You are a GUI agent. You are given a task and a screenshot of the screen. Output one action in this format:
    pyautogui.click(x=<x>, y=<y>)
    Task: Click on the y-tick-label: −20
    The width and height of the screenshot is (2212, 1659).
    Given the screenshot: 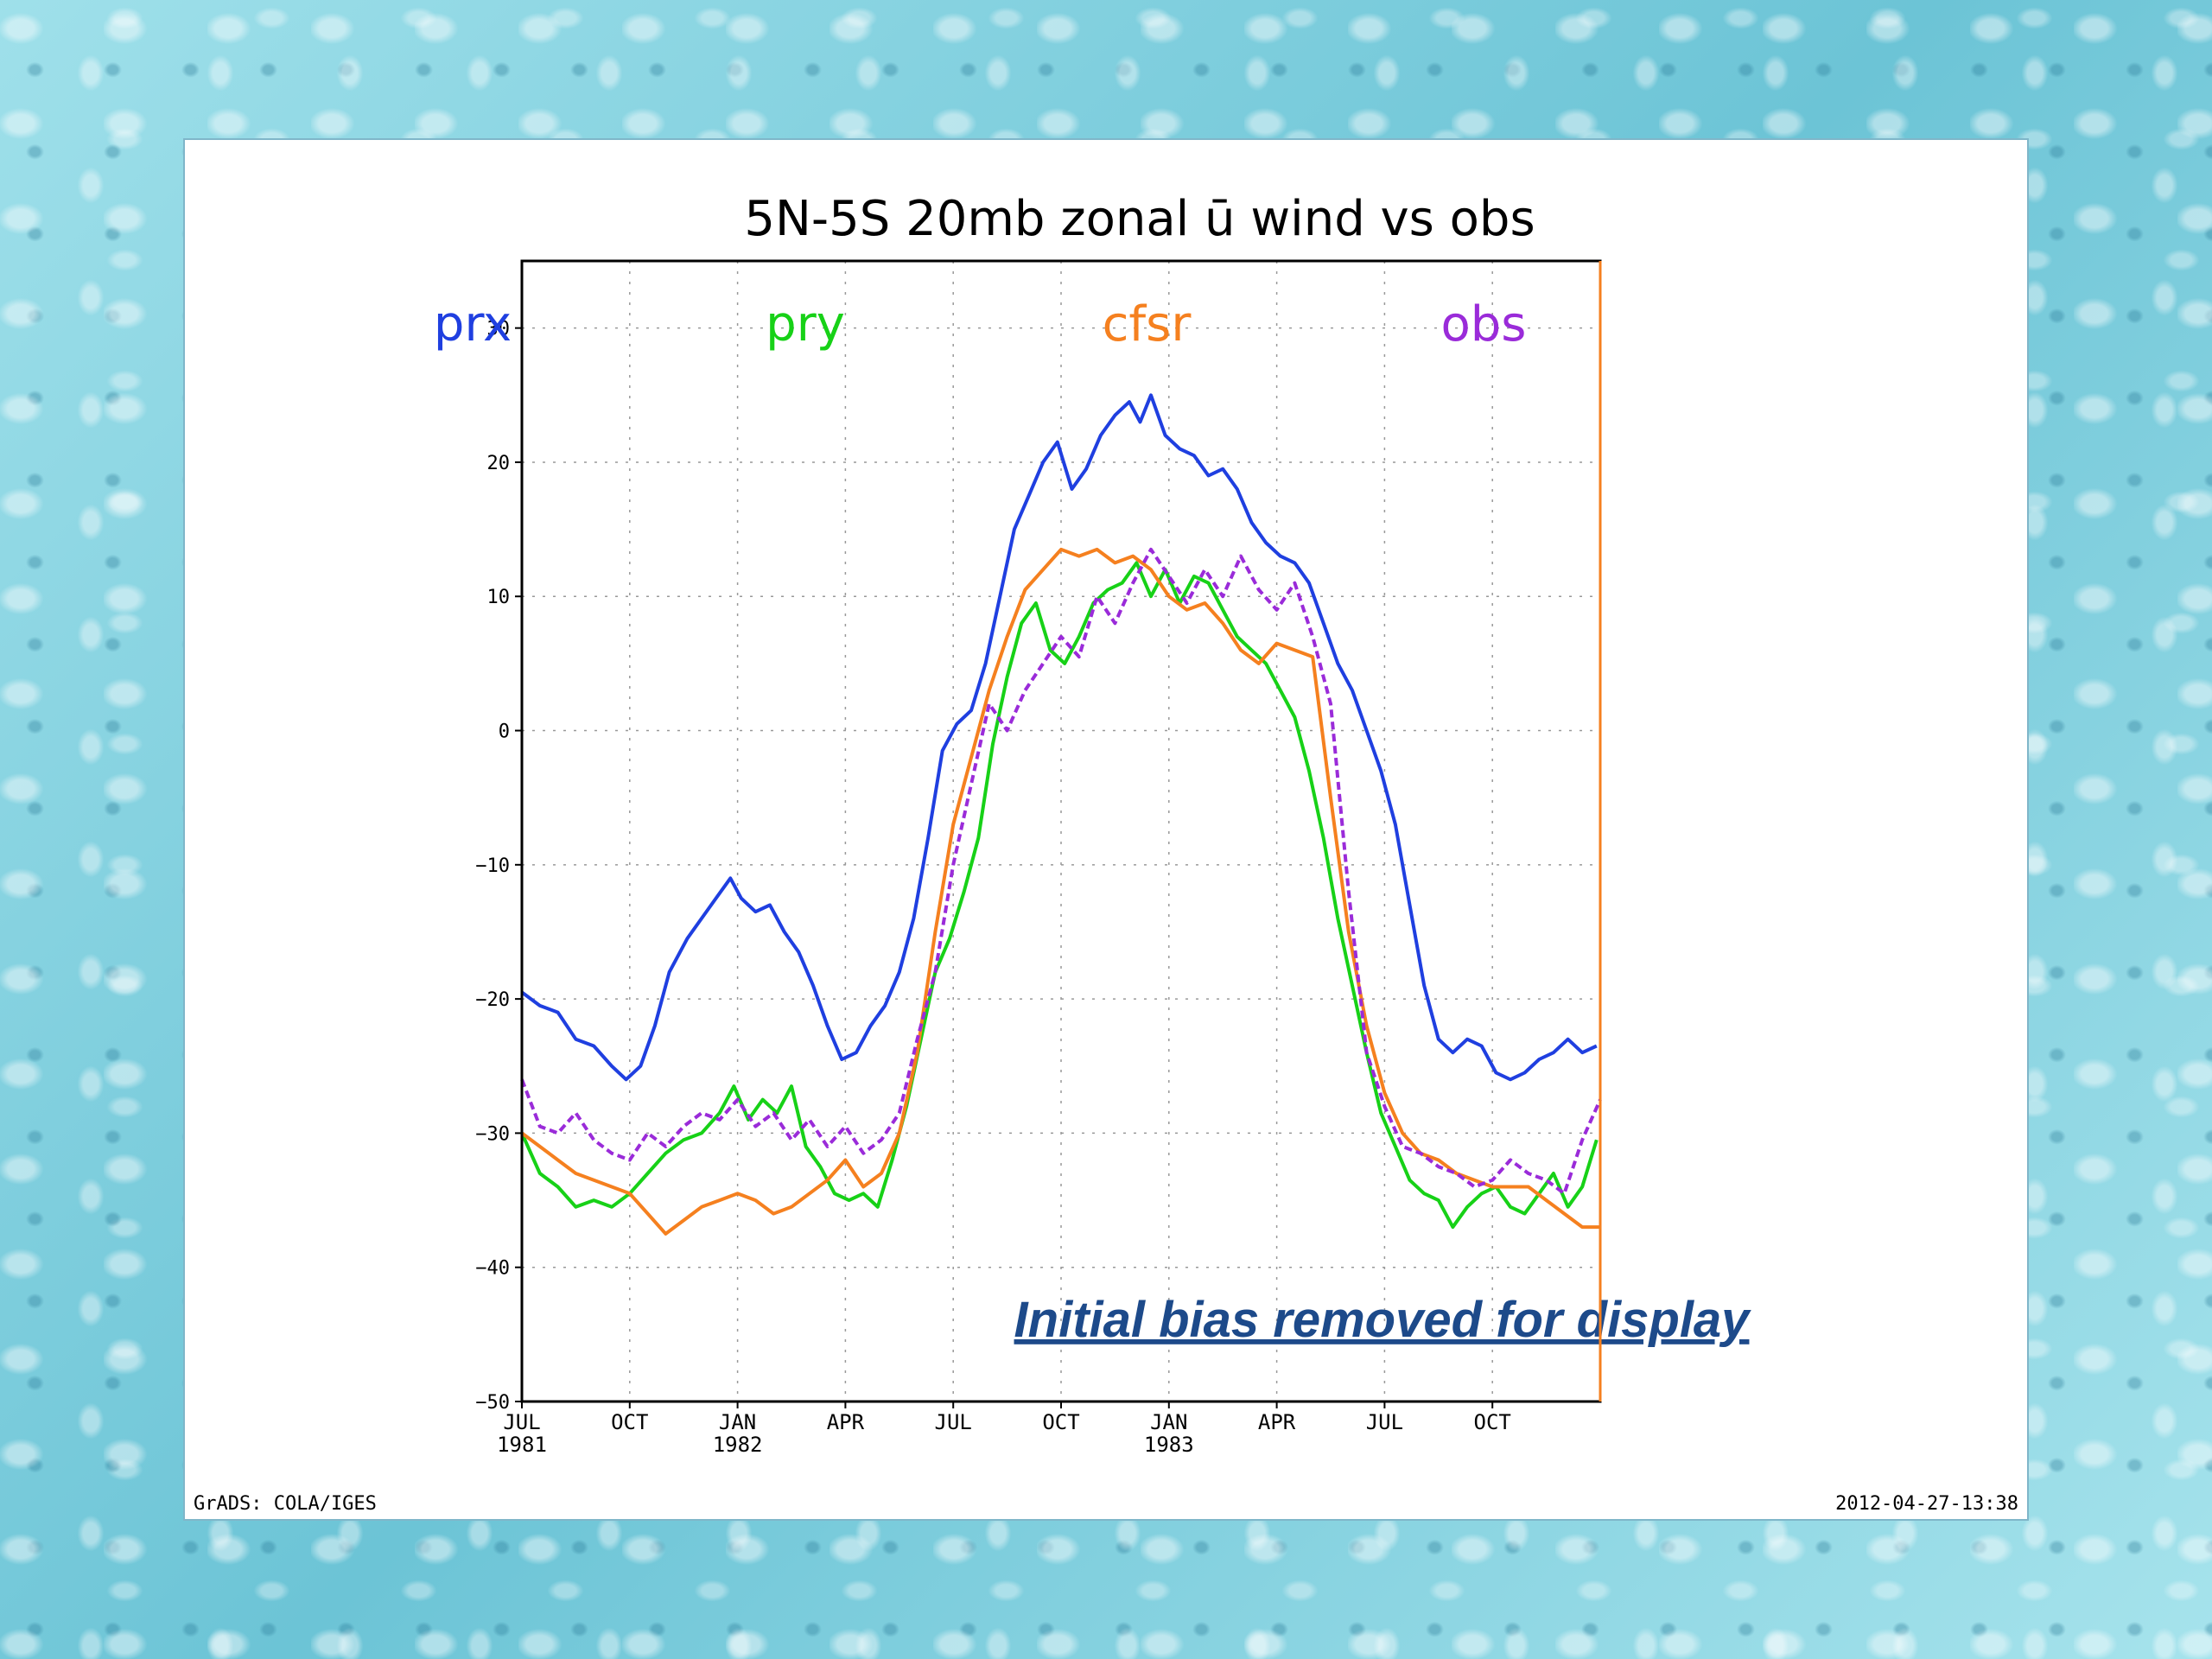 What is the action you would take?
    pyautogui.click(x=492, y=1000)
    